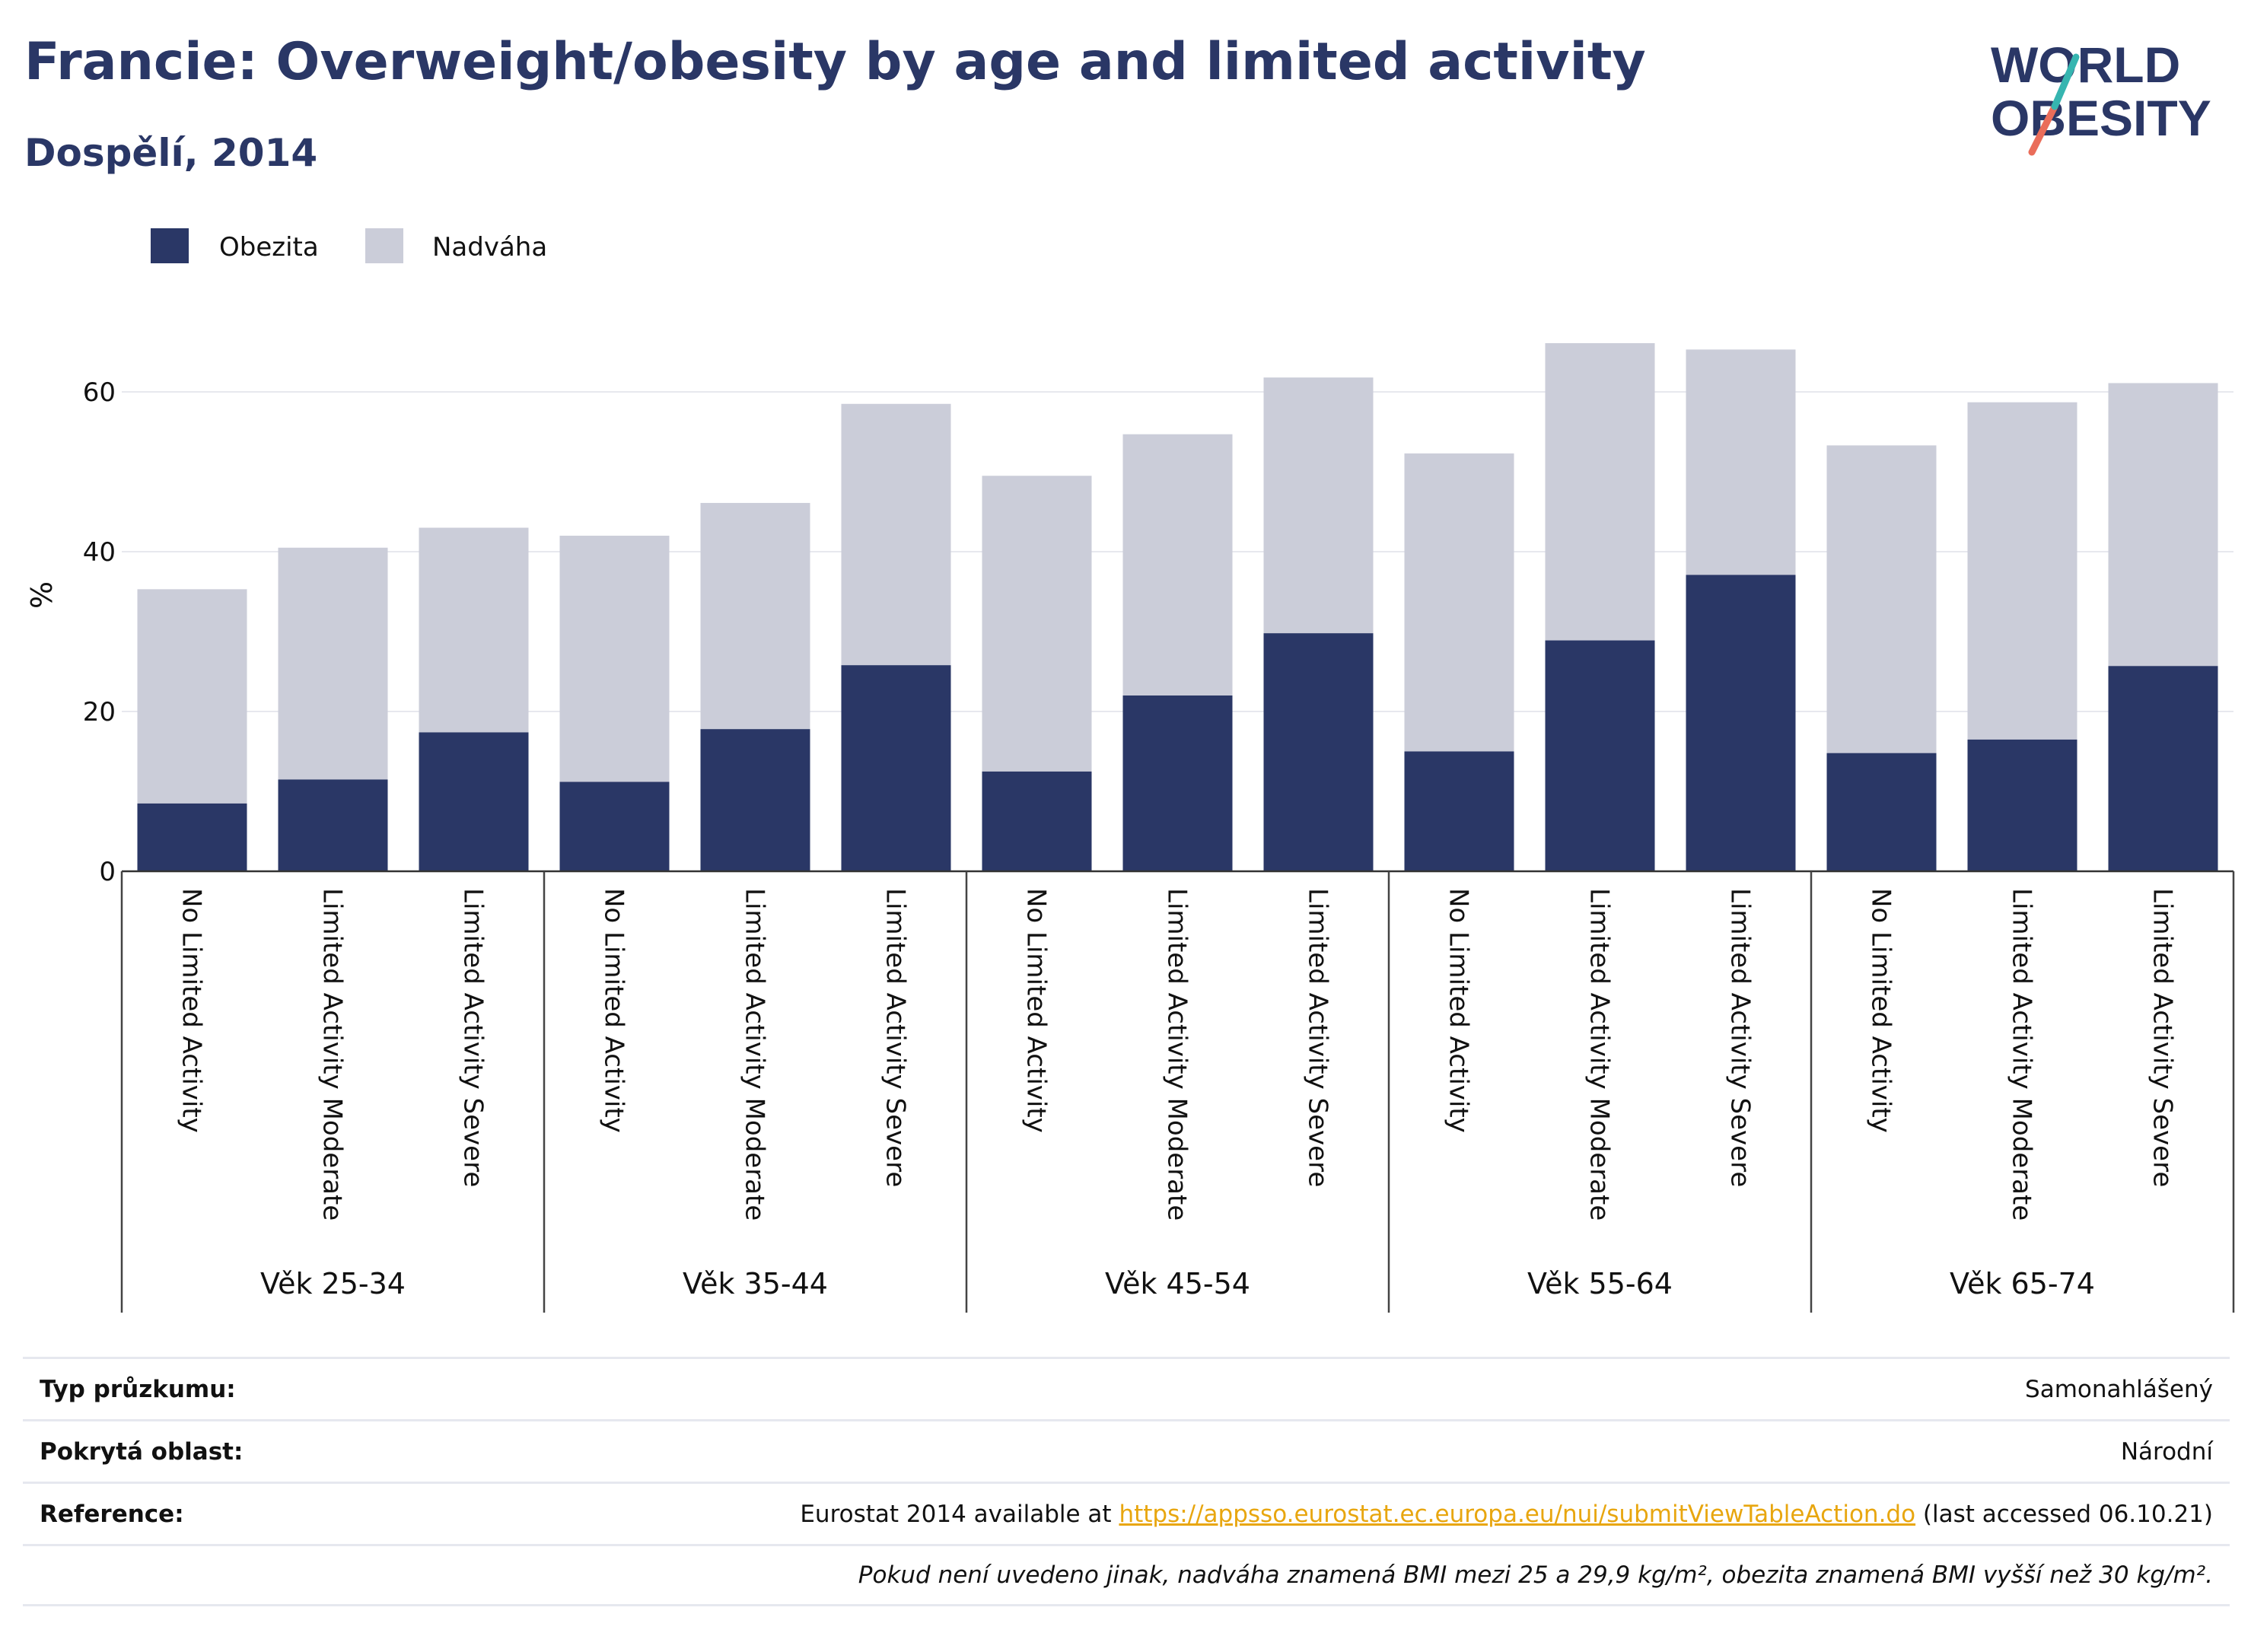 The height and width of the screenshot is (1652, 2251). I want to click on x-tick-label-13: Limited Activity Moderate, so click(2022, 1054).